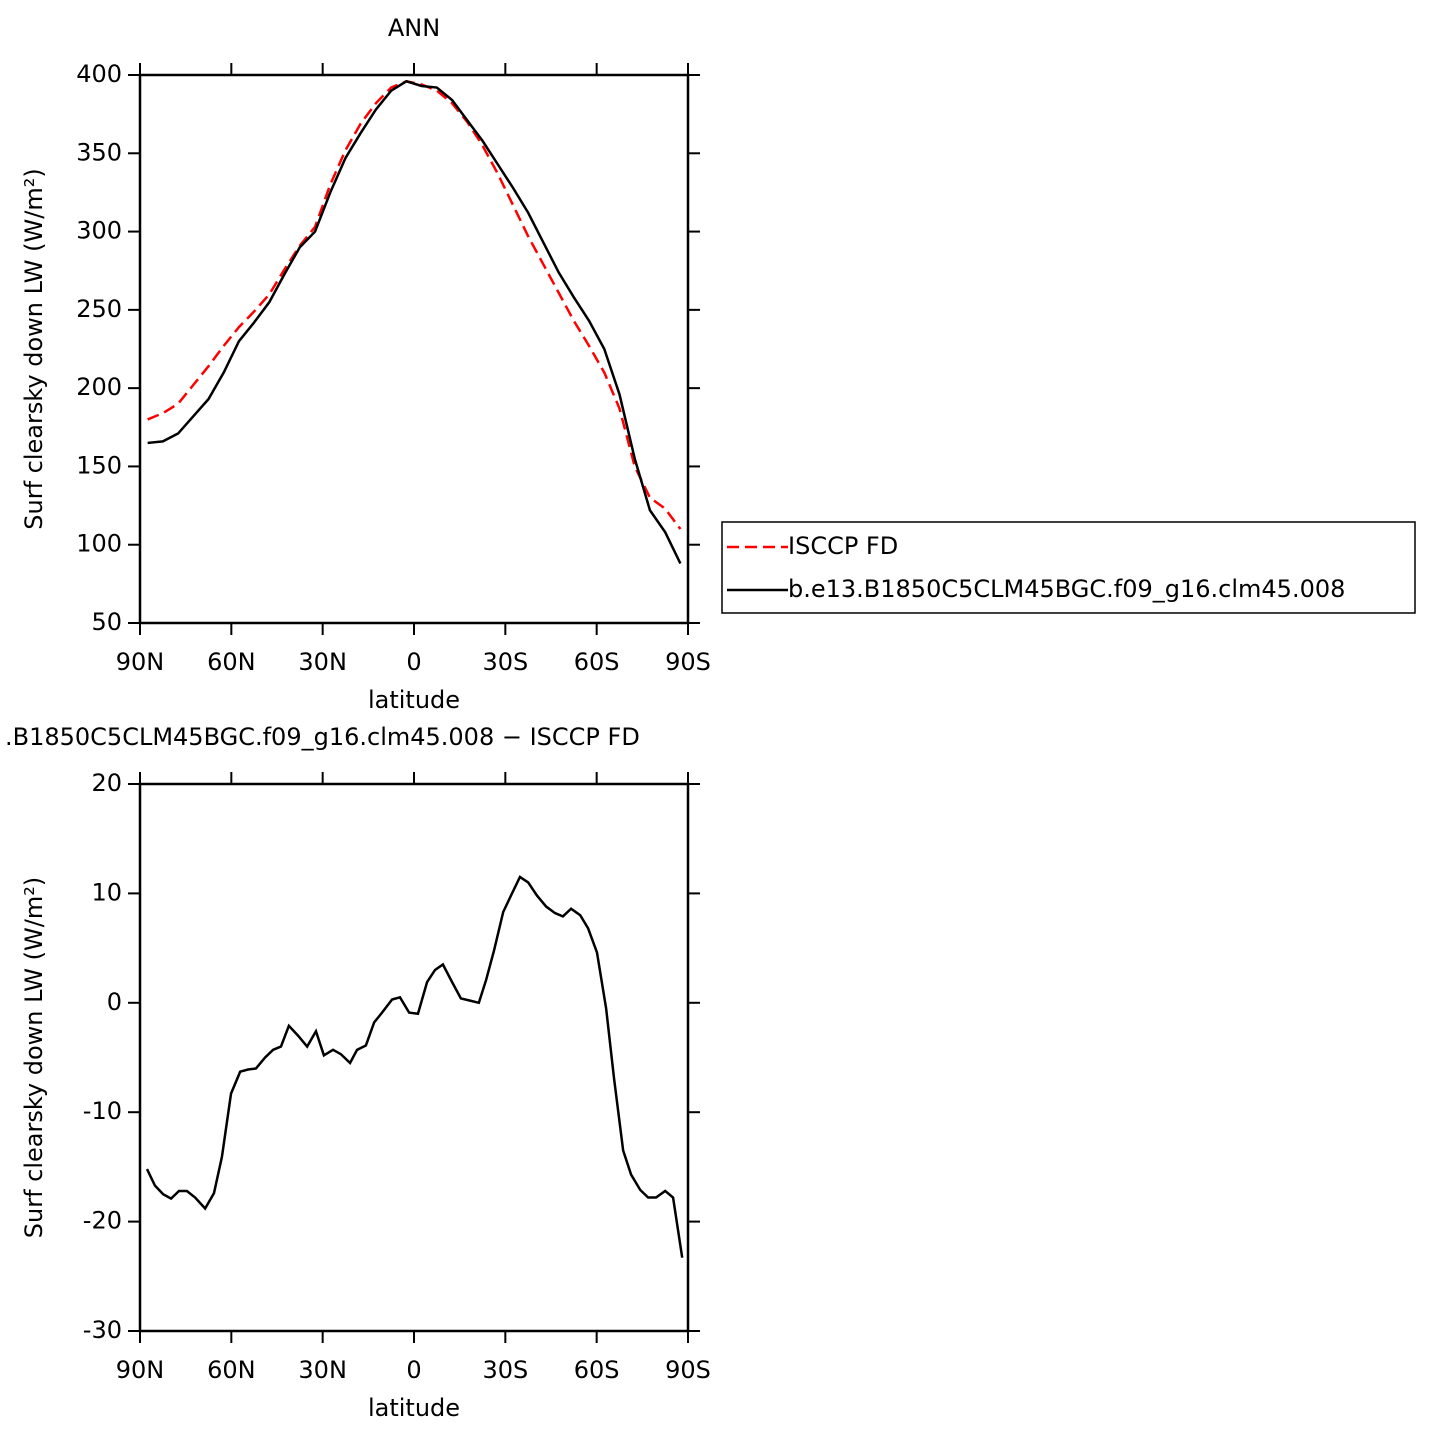 This screenshot has height=1435, width=1435. I want to click on y-tick-label: -20, so click(102, 1221).